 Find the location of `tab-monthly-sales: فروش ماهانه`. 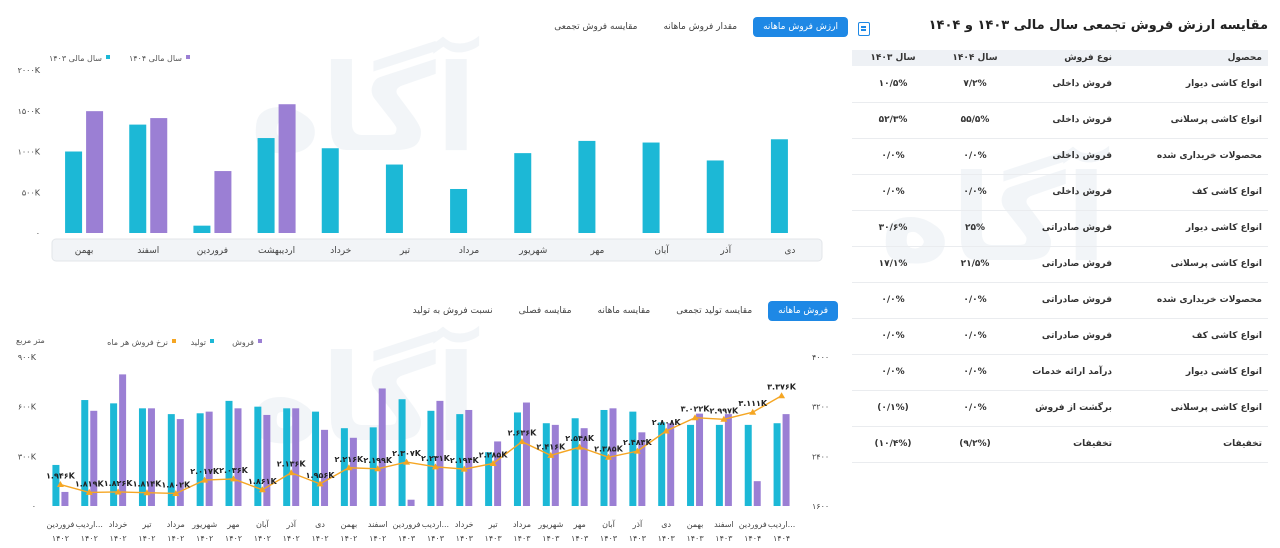

tab-monthly-sales: فروش ماهانه is located at coordinates (803, 311).